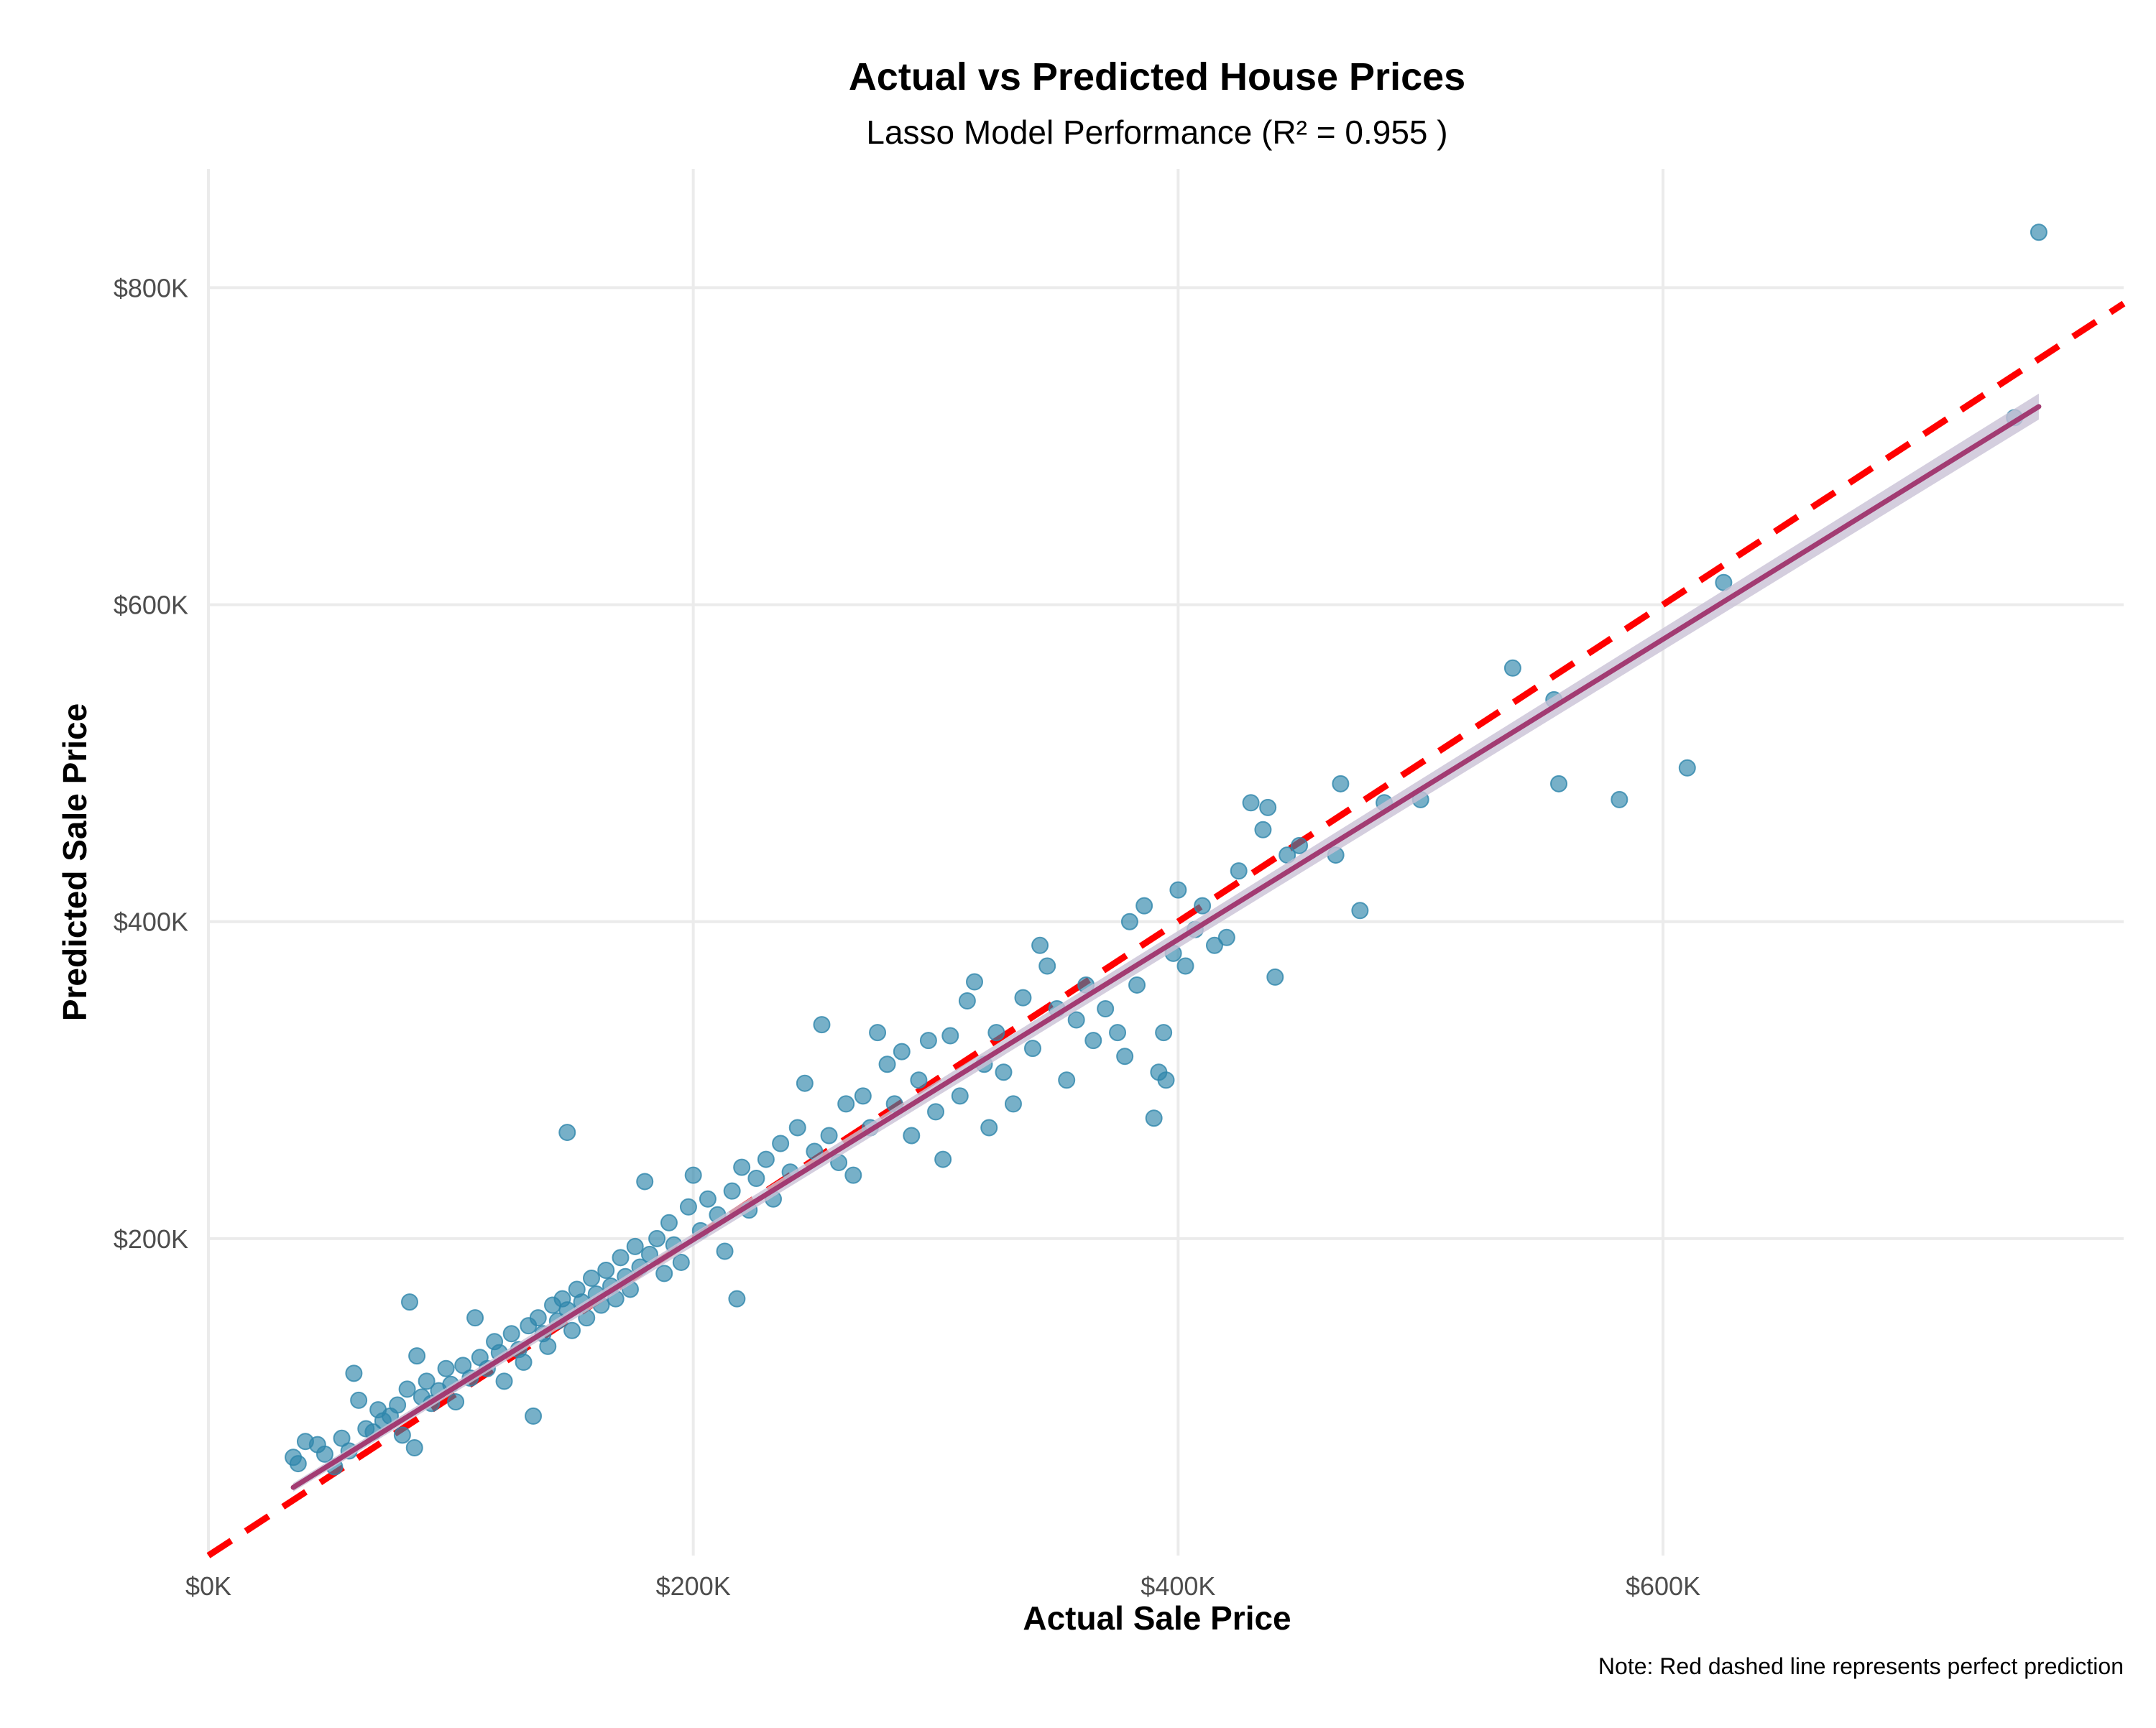 Image resolution: width=2156 pixels, height=1728 pixels. Describe the element at coordinates (208, 1586) in the screenshot. I see `x-tick-label: $0K` at that location.